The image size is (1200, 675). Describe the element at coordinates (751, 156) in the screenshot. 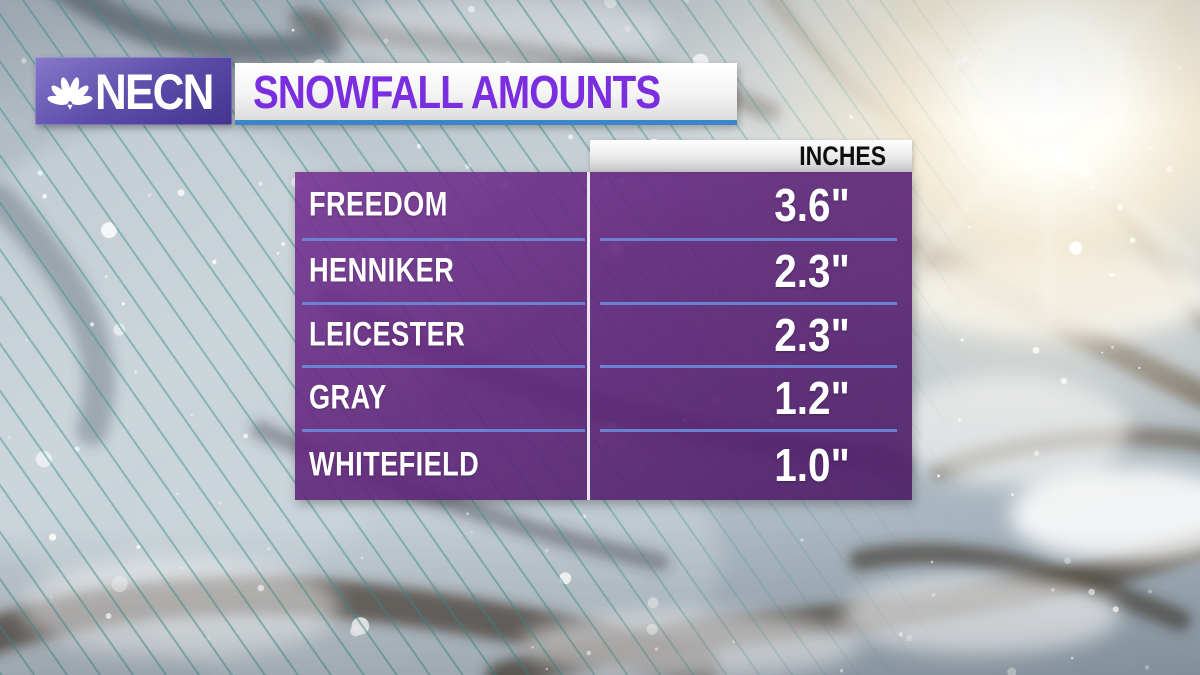

I see `table-column-header: INCHES` at that location.